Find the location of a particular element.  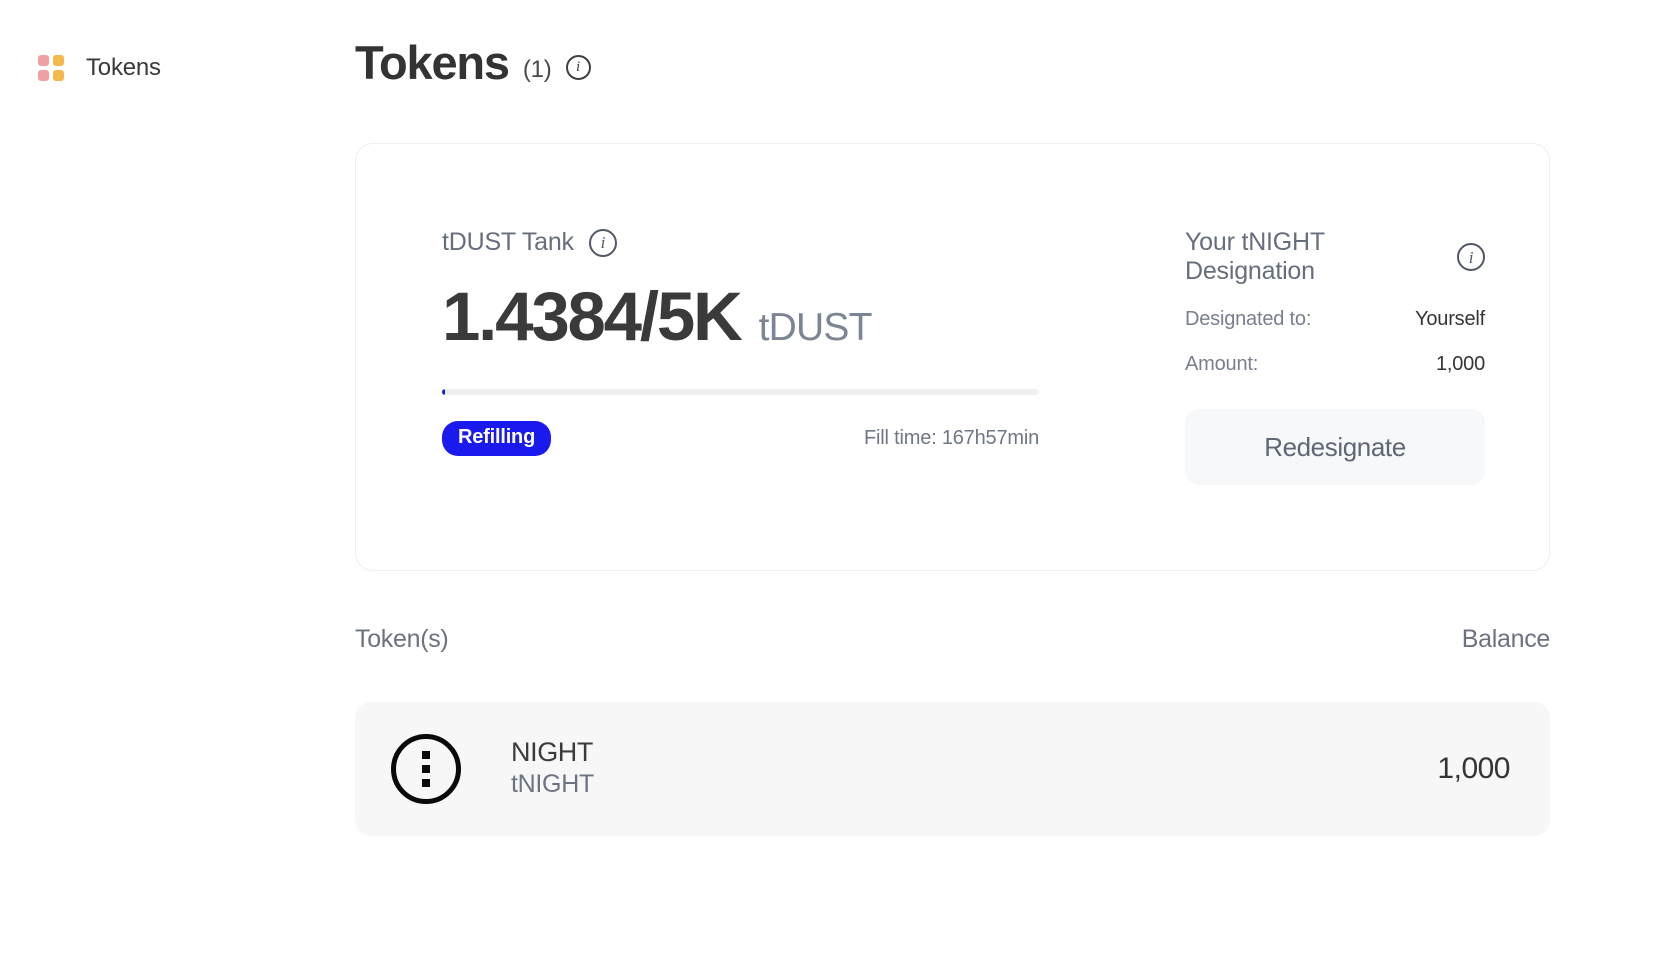

table-row: NIGHT tNIGHT 1,000 is located at coordinates (952, 769).